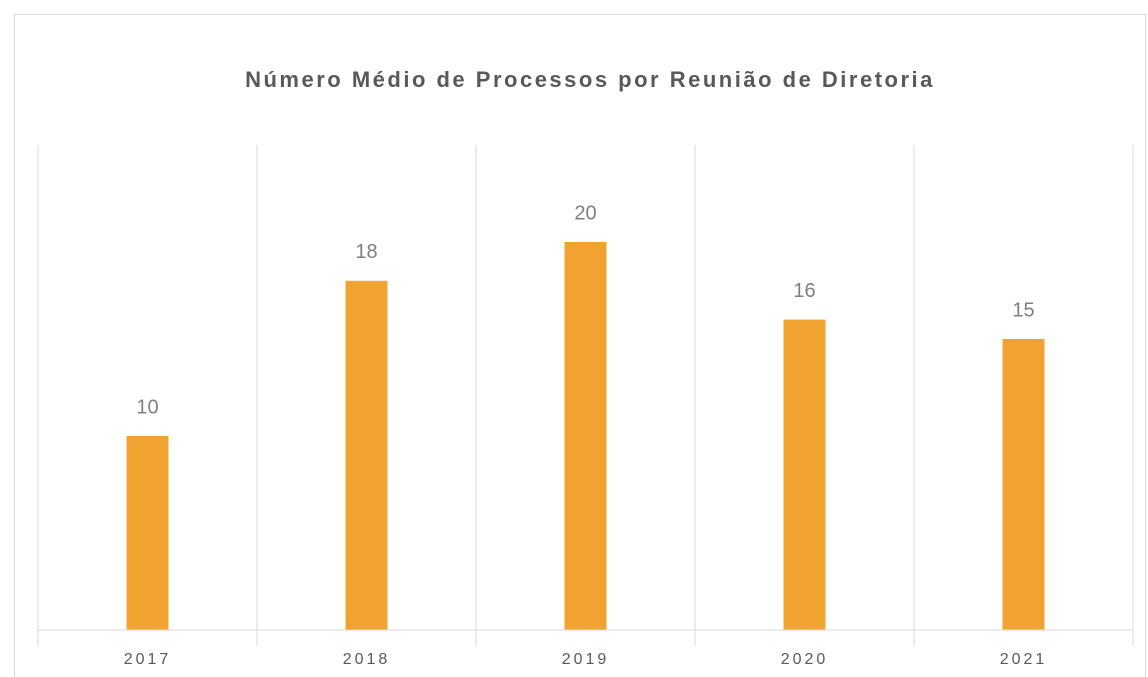  What do you see at coordinates (367, 659) in the screenshot?
I see `x-tick-label: 2018` at bounding box center [367, 659].